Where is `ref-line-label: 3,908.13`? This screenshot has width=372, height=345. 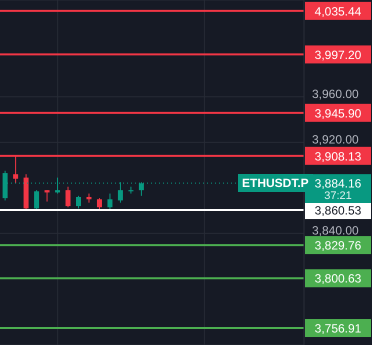 ref-line-label: 3,908.13 is located at coordinates (338, 156).